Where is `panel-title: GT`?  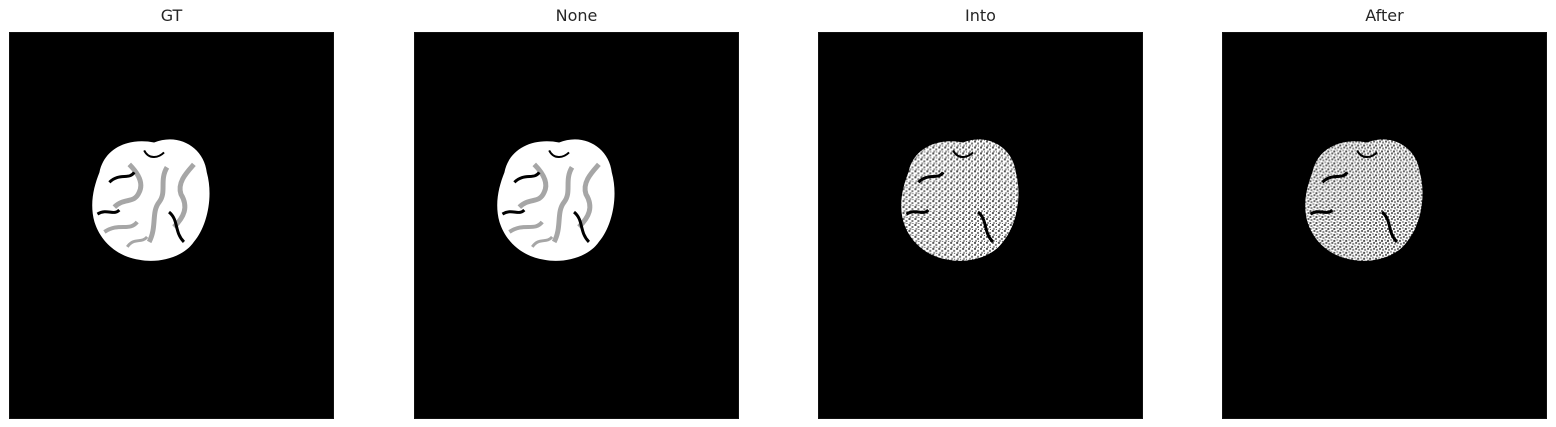
panel-title: GT is located at coordinates (171, 15).